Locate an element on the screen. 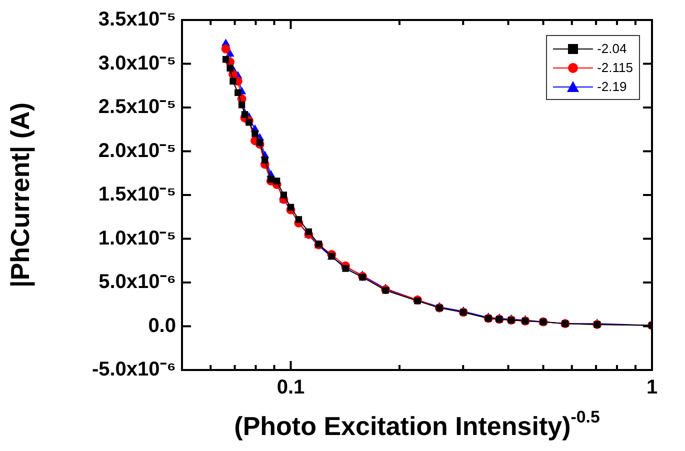  legend-label: -2.19 is located at coordinates (612, 86).